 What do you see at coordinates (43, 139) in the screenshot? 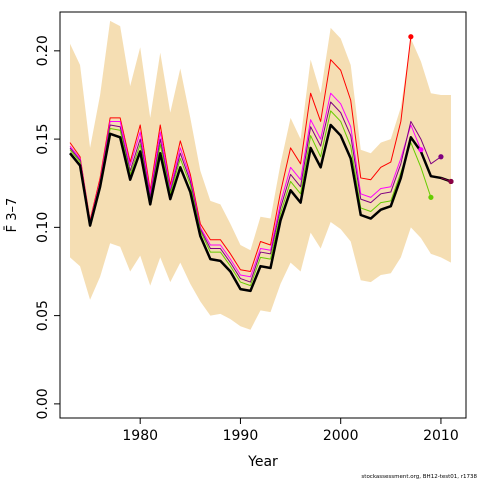
I see `y-tick-label: 0.15` at bounding box center [43, 139].